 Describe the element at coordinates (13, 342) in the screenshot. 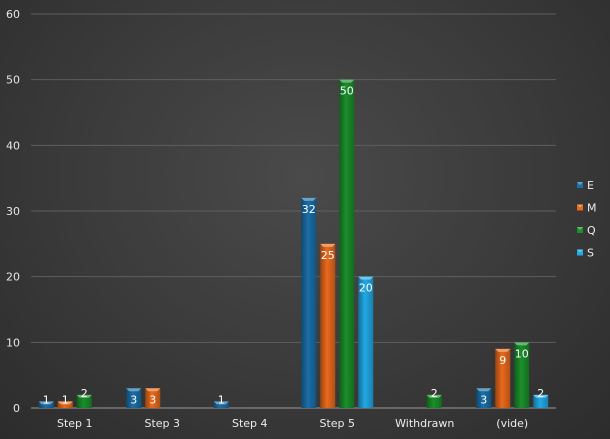

I see `y-tick-label: 10` at that location.